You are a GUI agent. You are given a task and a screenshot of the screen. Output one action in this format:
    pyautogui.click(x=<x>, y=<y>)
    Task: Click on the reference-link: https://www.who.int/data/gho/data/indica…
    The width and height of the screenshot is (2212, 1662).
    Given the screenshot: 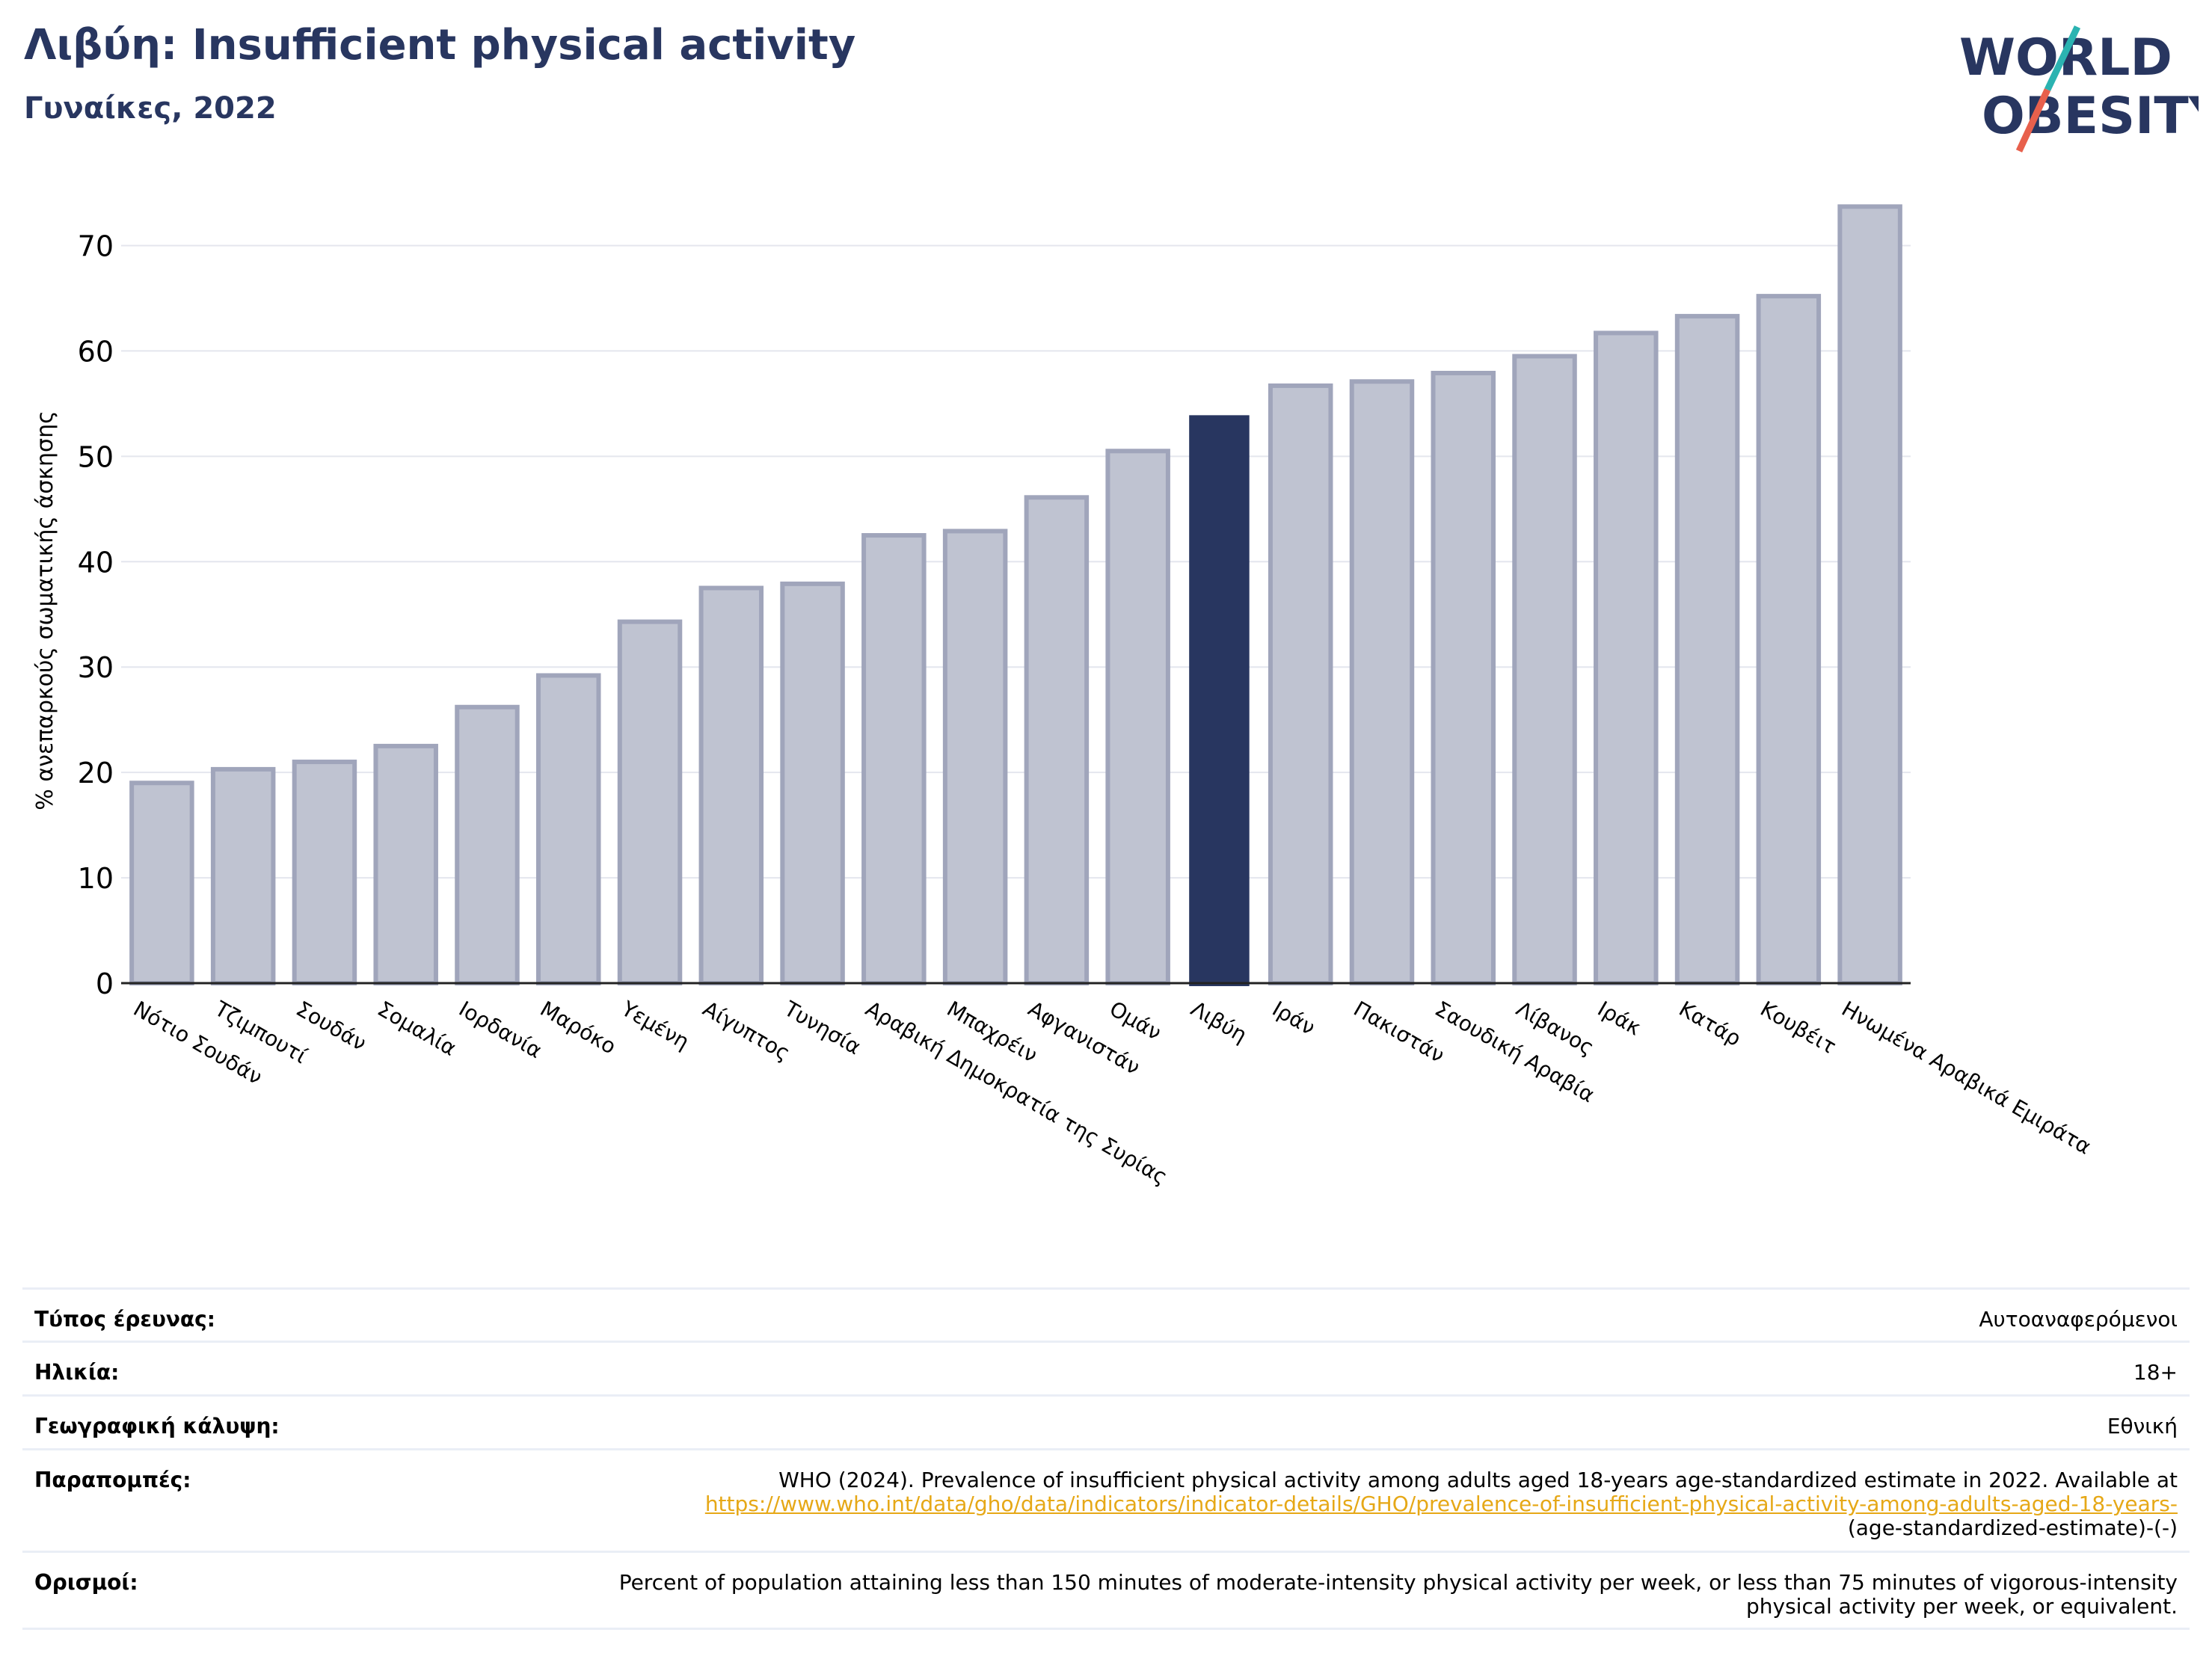 What is the action you would take?
    pyautogui.click(x=1441, y=1504)
    